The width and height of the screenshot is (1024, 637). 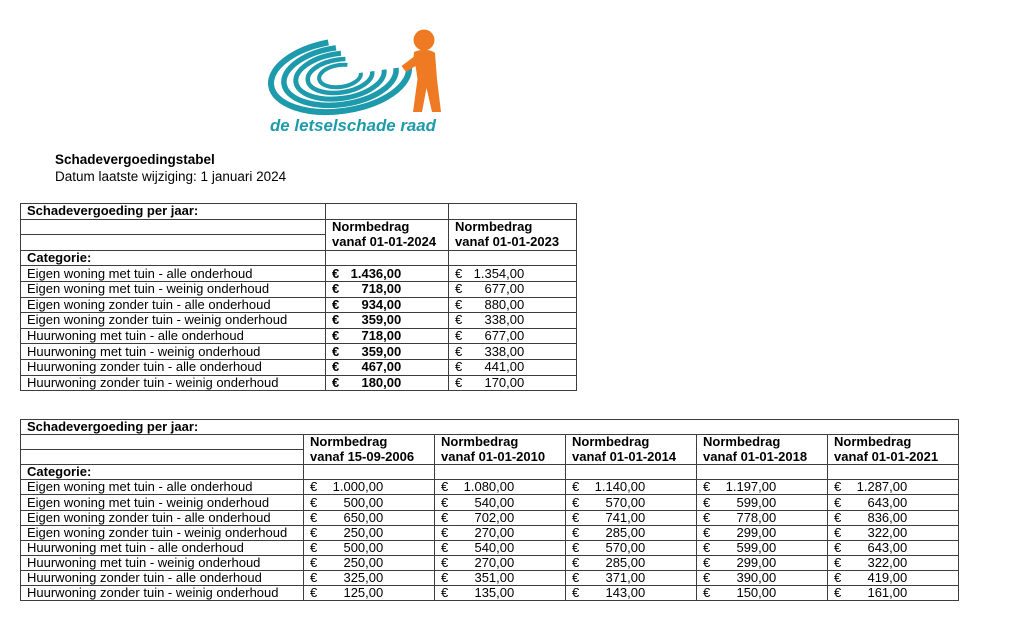 I want to click on amount-value: 718,00, so click(x=381, y=289).